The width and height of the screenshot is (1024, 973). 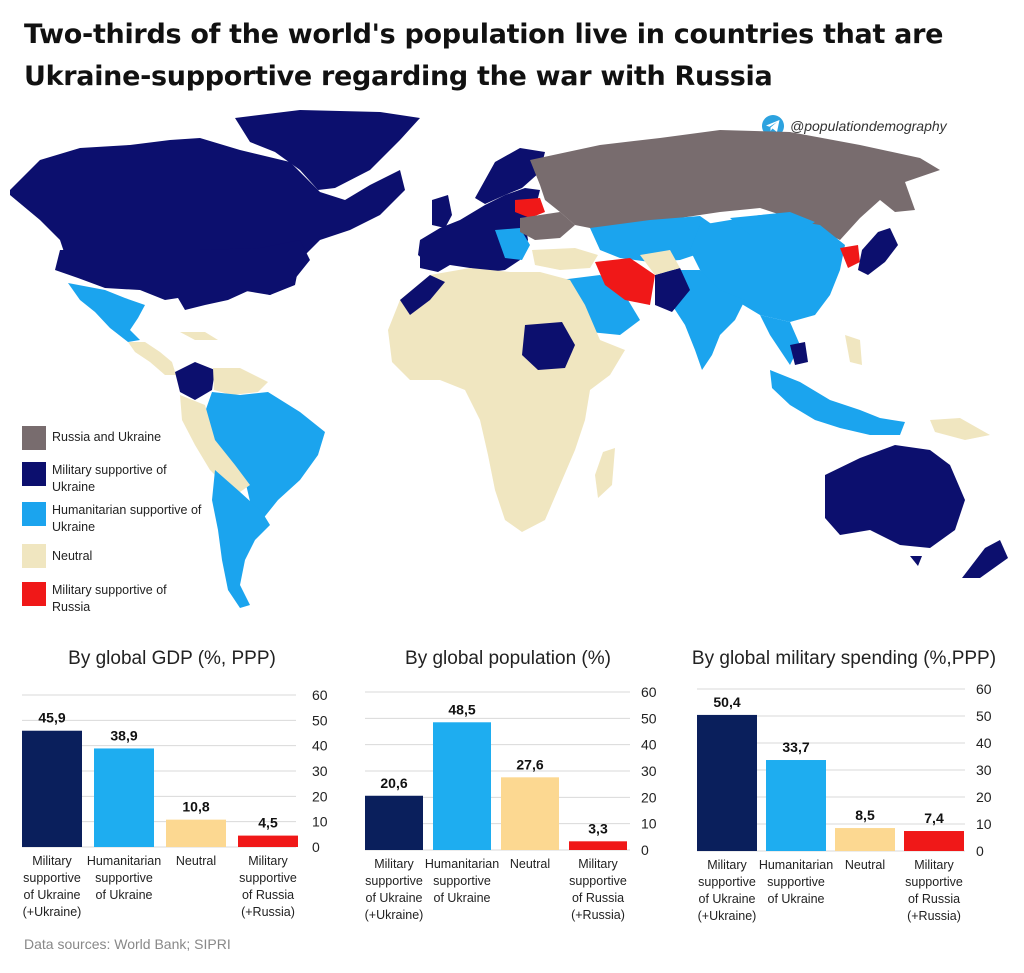 What do you see at coordinates (625, 281) in the screenshot?
I see `map-iran` at bounding box center [625, 281].